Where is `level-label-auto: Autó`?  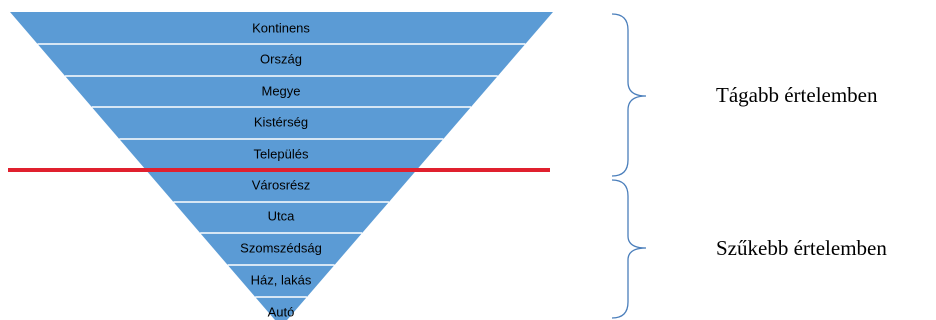
level-label-auto: Autó is located at coordinates (281, 311).